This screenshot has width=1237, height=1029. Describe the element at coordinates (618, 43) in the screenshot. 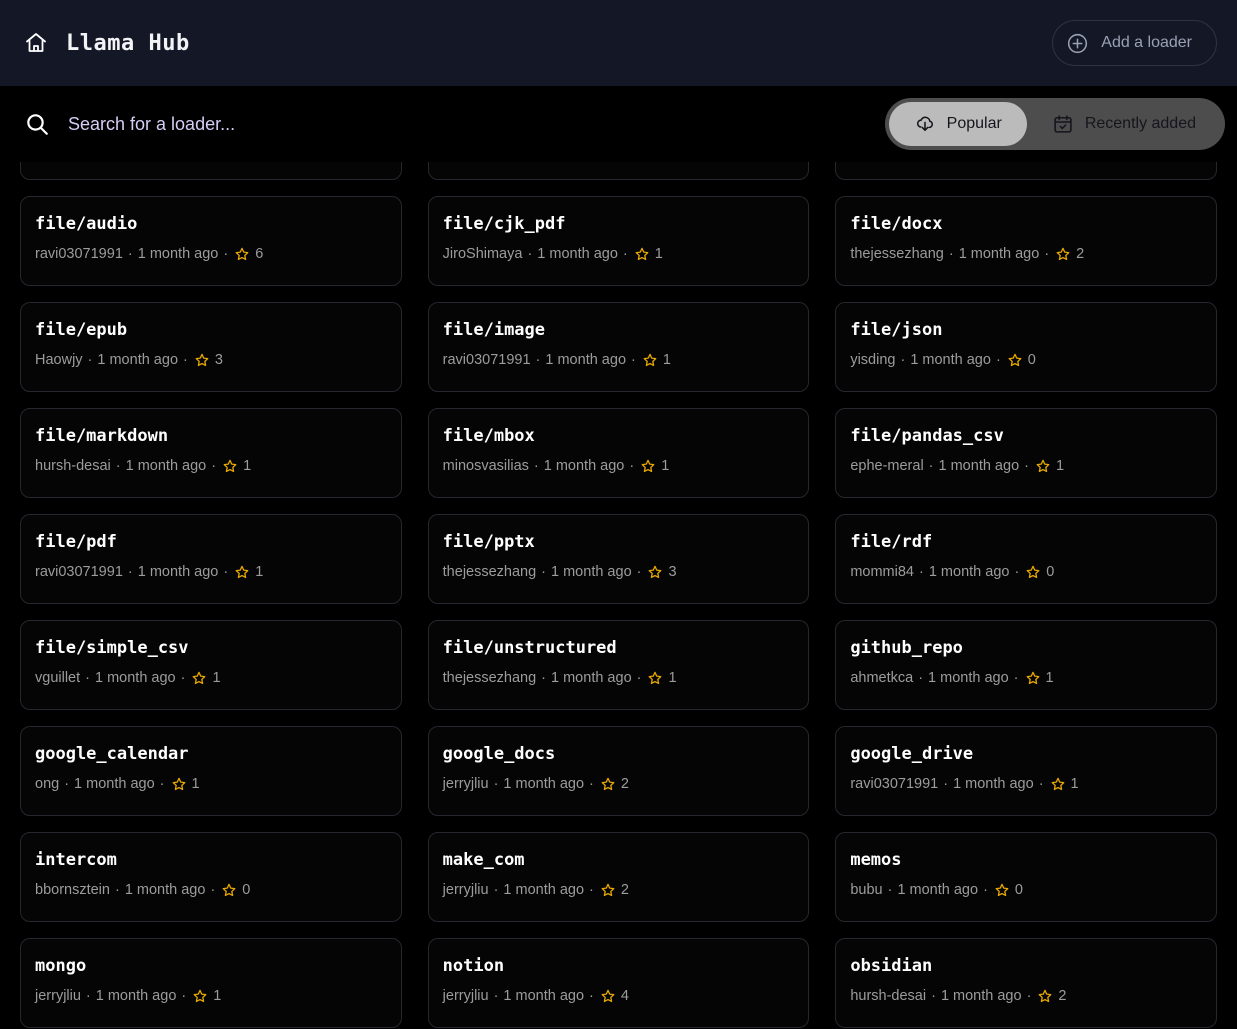

I see `app-header: Llama Hub Add a loader` at that location.